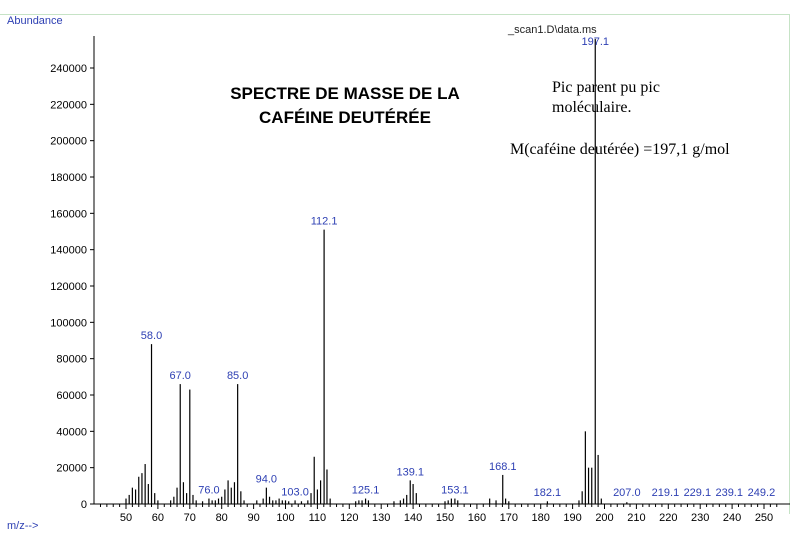 This screenshot has width=791, height=534. What do you see at coordinates (190, 518) in the screenshot?
I see `x-tick-label: 70` at bounding box center [190, 518].